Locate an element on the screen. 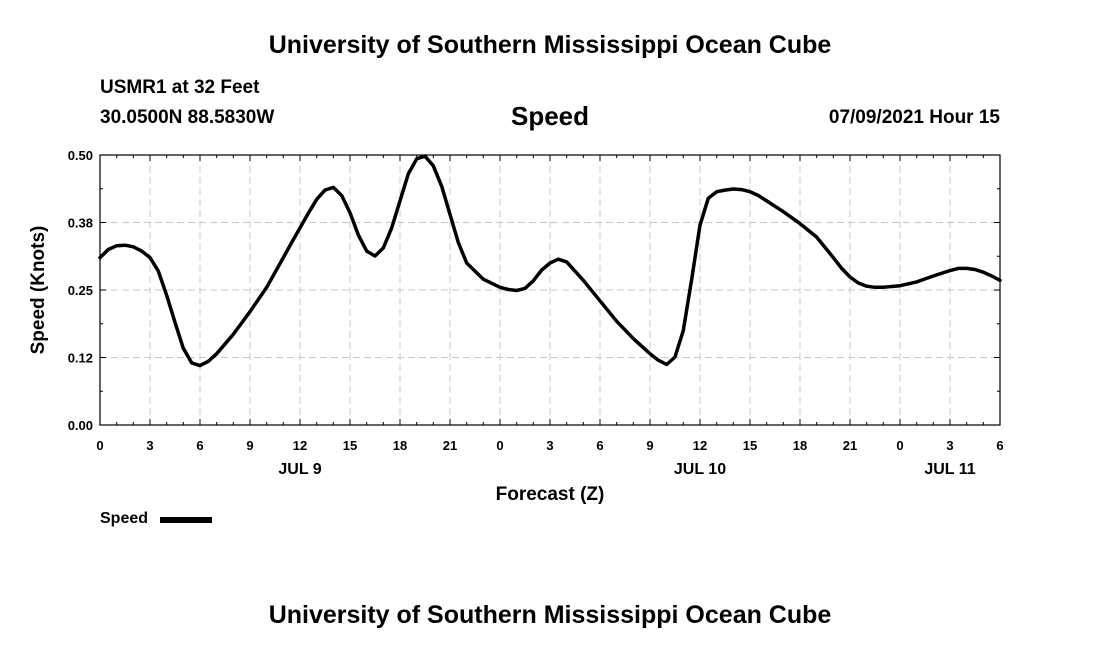 Image resolution: width=1100 pixels, height=650 pixels. y-tick-label: 0.25 is located at coordinates (80, 290).